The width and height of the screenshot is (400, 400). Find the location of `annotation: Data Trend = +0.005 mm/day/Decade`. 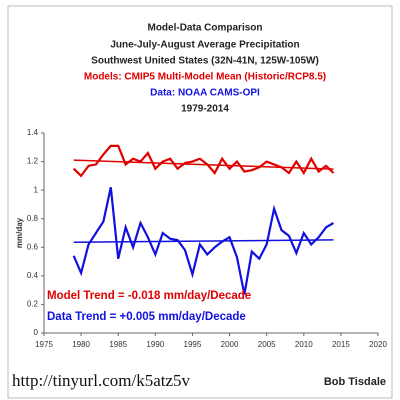

annotation: Data Trend = +0.005 mm/day/Decade is located at coordinates (146, 317).